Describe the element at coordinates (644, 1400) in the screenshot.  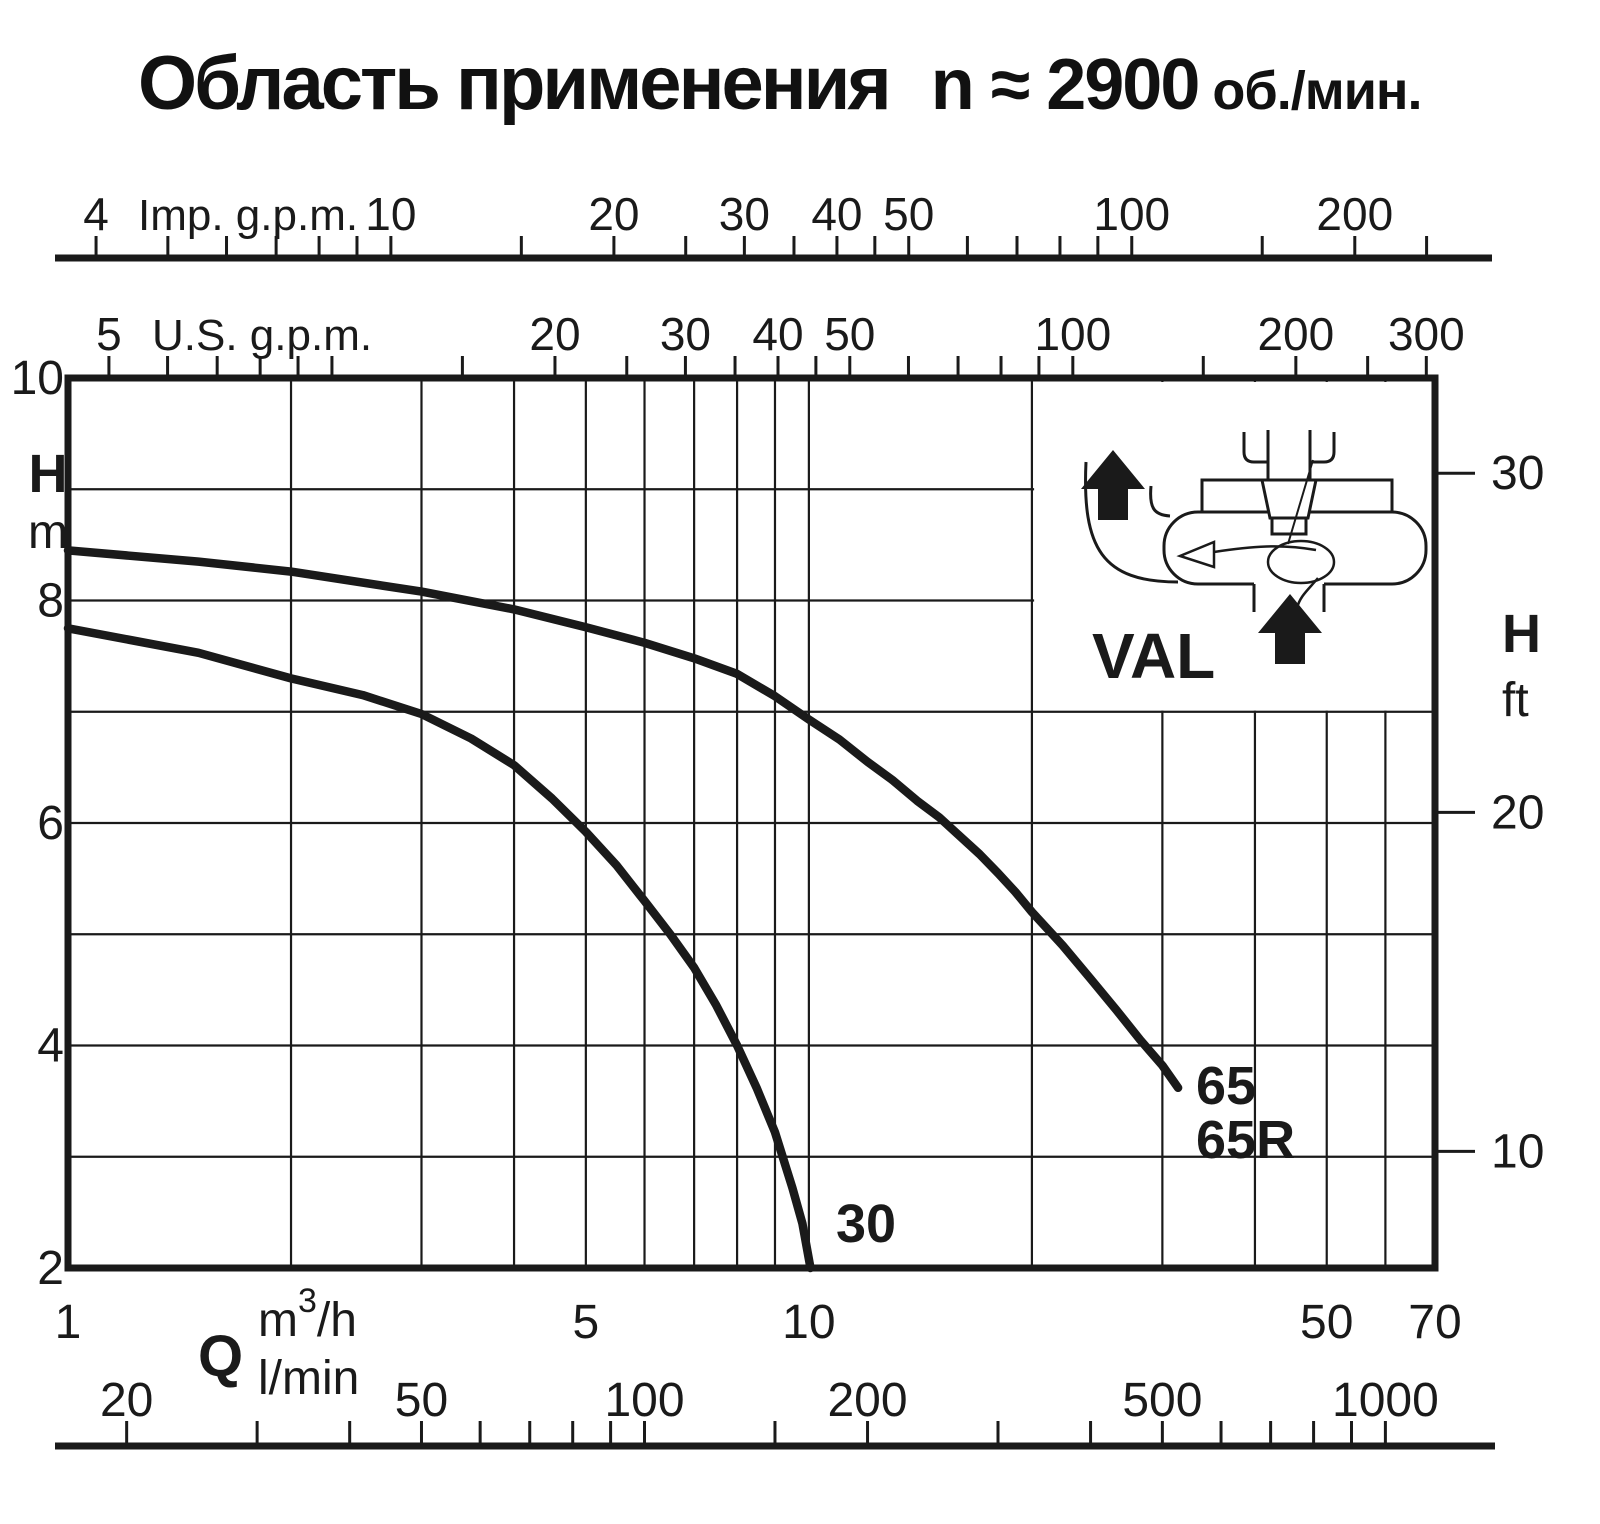
I see `lmin-axis-tick-label: 100` at that location.